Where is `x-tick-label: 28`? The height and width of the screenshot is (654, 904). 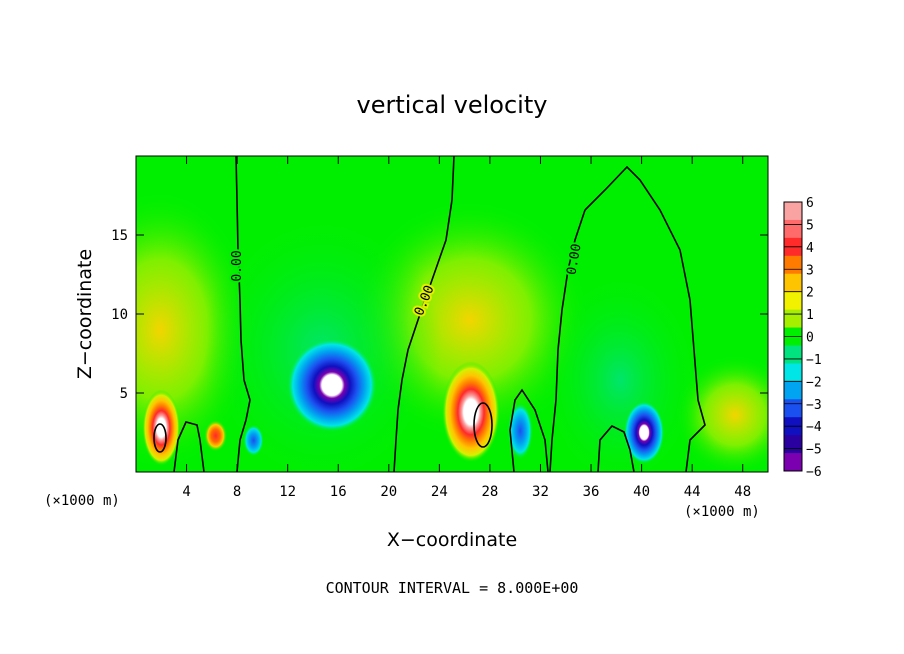 x-tick-label: 28 is located at coordinates (489, 492).